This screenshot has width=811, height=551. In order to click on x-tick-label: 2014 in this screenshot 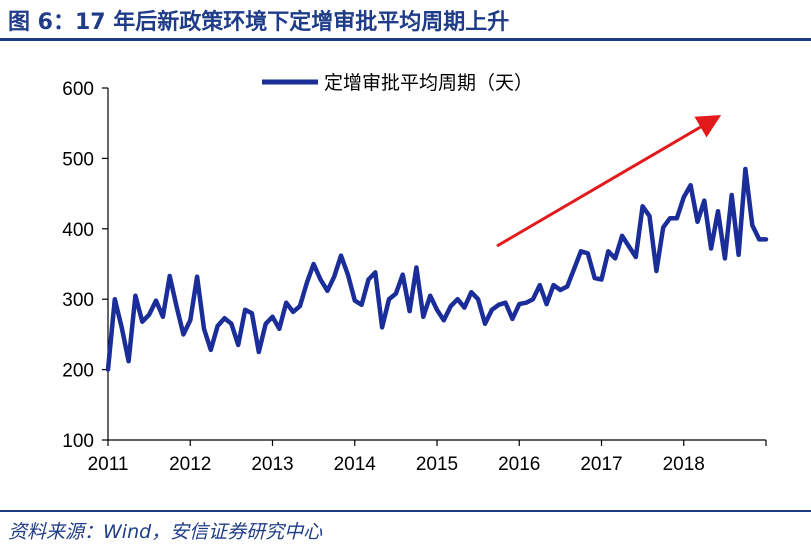, I will do `click(355, 464)`.